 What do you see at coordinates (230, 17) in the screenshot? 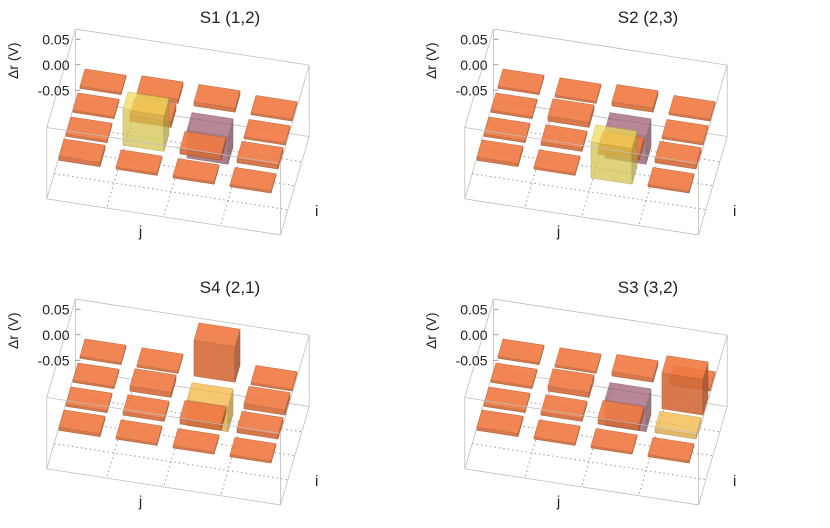
I see `chart-title: S1 (1,2)` at bounding box center [230, 17].